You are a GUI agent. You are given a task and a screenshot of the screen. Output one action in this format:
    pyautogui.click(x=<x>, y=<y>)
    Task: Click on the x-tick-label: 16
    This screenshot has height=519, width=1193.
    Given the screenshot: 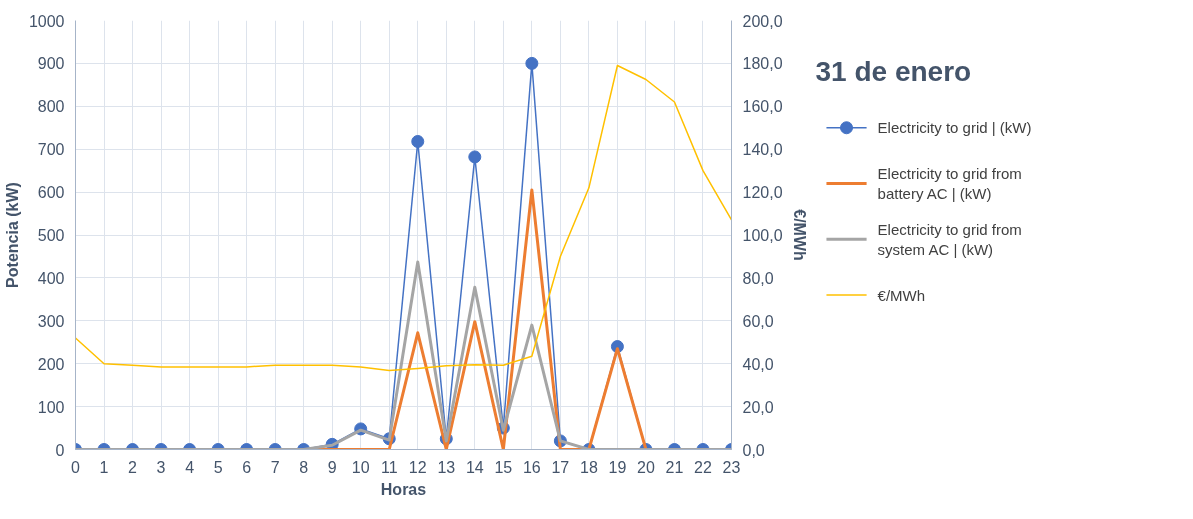 What is the action you would take?
    pyautogui.click(x=531, y=467)
    